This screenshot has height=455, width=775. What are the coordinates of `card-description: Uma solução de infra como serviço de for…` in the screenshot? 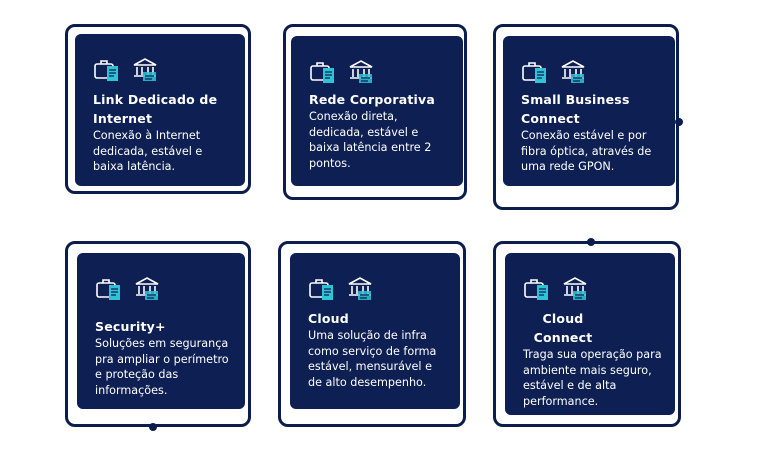 It's located at (372, 359).